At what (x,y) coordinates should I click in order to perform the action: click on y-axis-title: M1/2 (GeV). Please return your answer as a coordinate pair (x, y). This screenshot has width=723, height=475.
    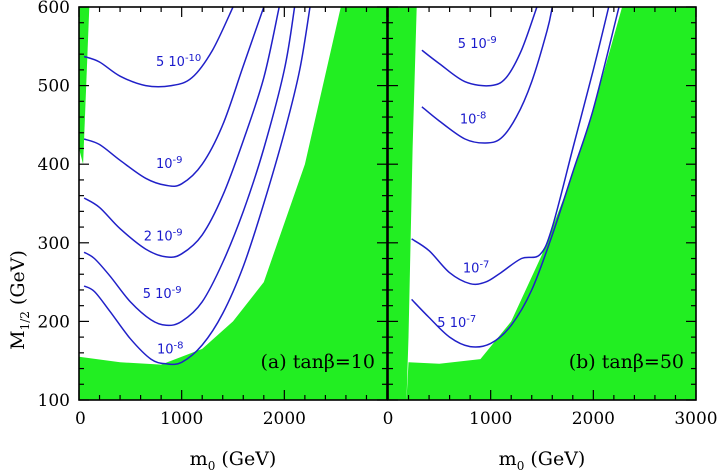
    Looking at the image, I should click on (19, 300).